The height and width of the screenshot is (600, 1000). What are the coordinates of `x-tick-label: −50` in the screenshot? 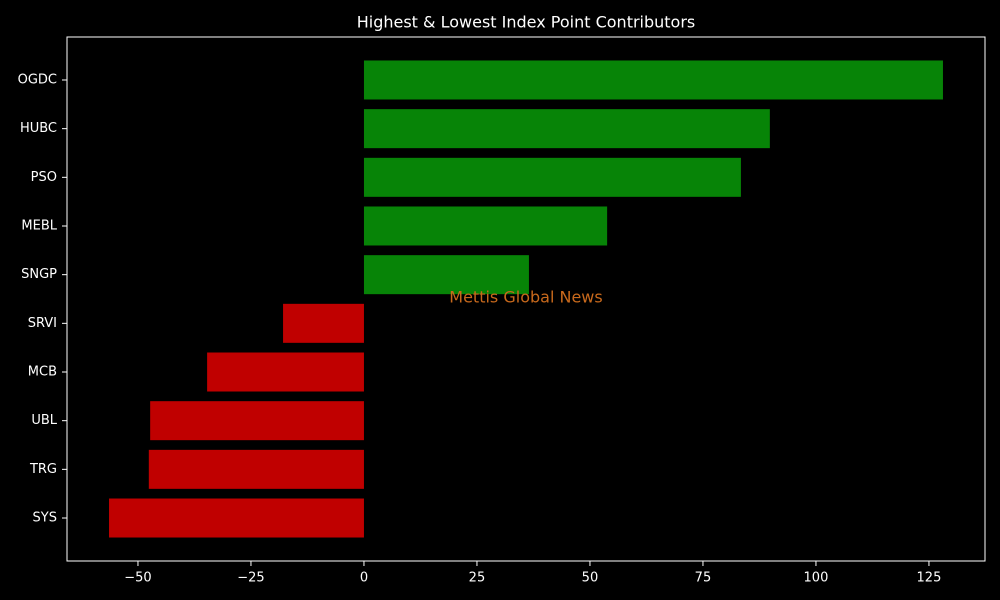 It's located at (137, 578).